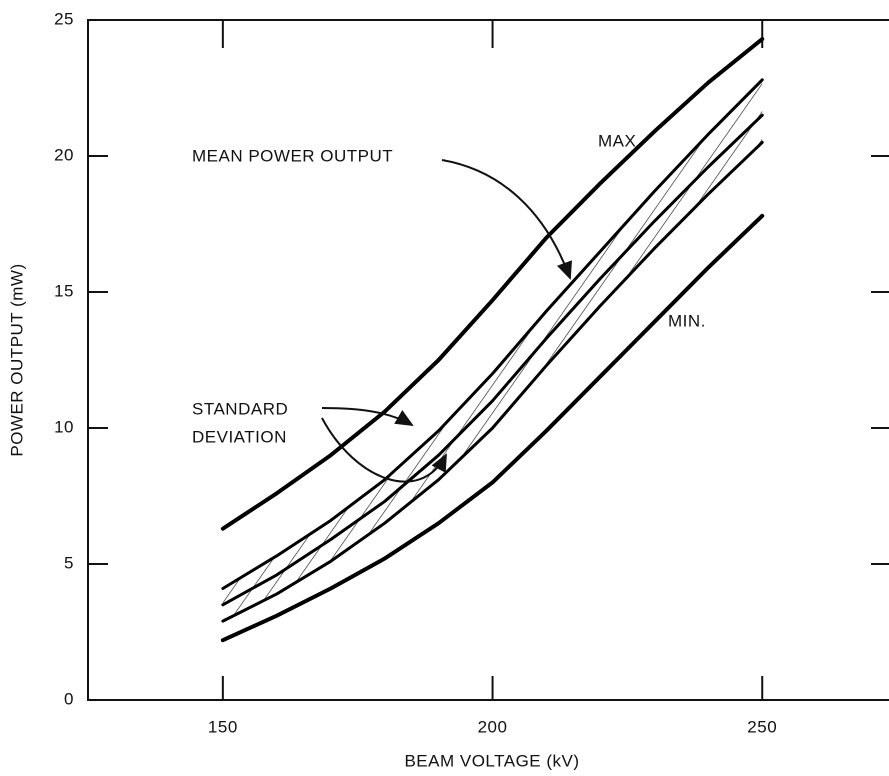  Describe the element at coordinates (64, 290) in the screenshot. I see `y-tick-label: 15` at that location.